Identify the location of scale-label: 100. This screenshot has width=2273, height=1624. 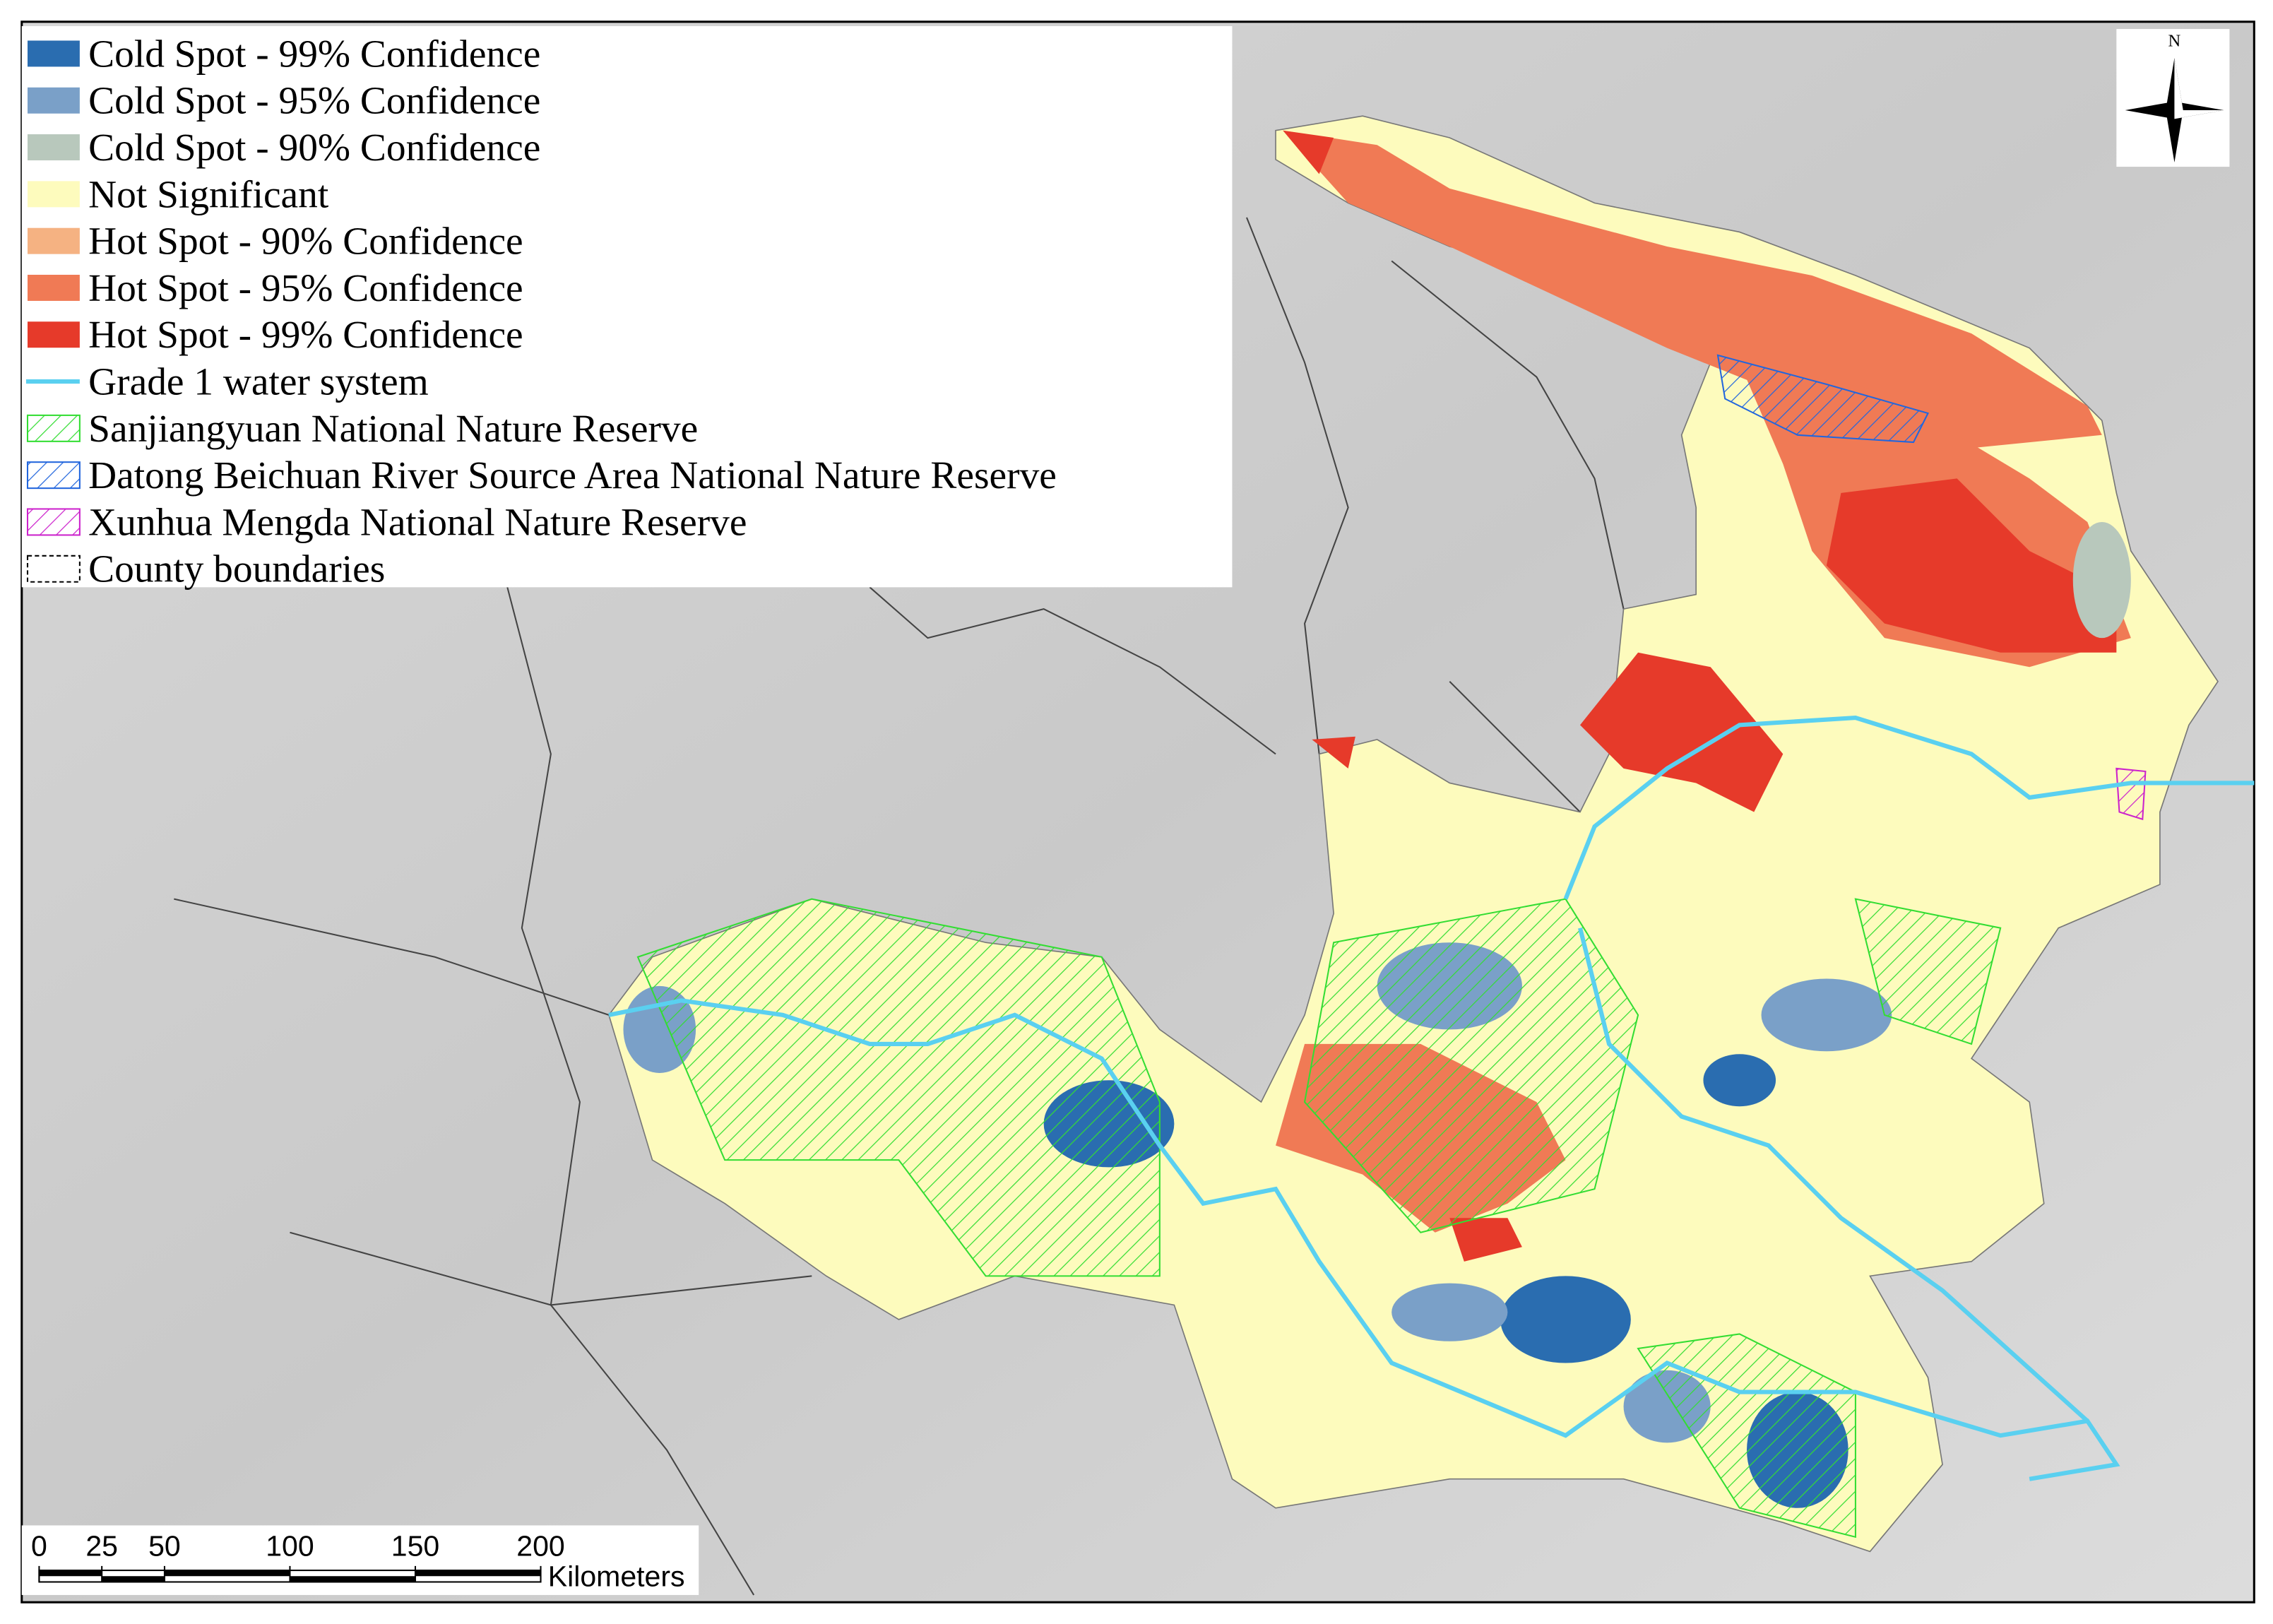
(290, 1546).